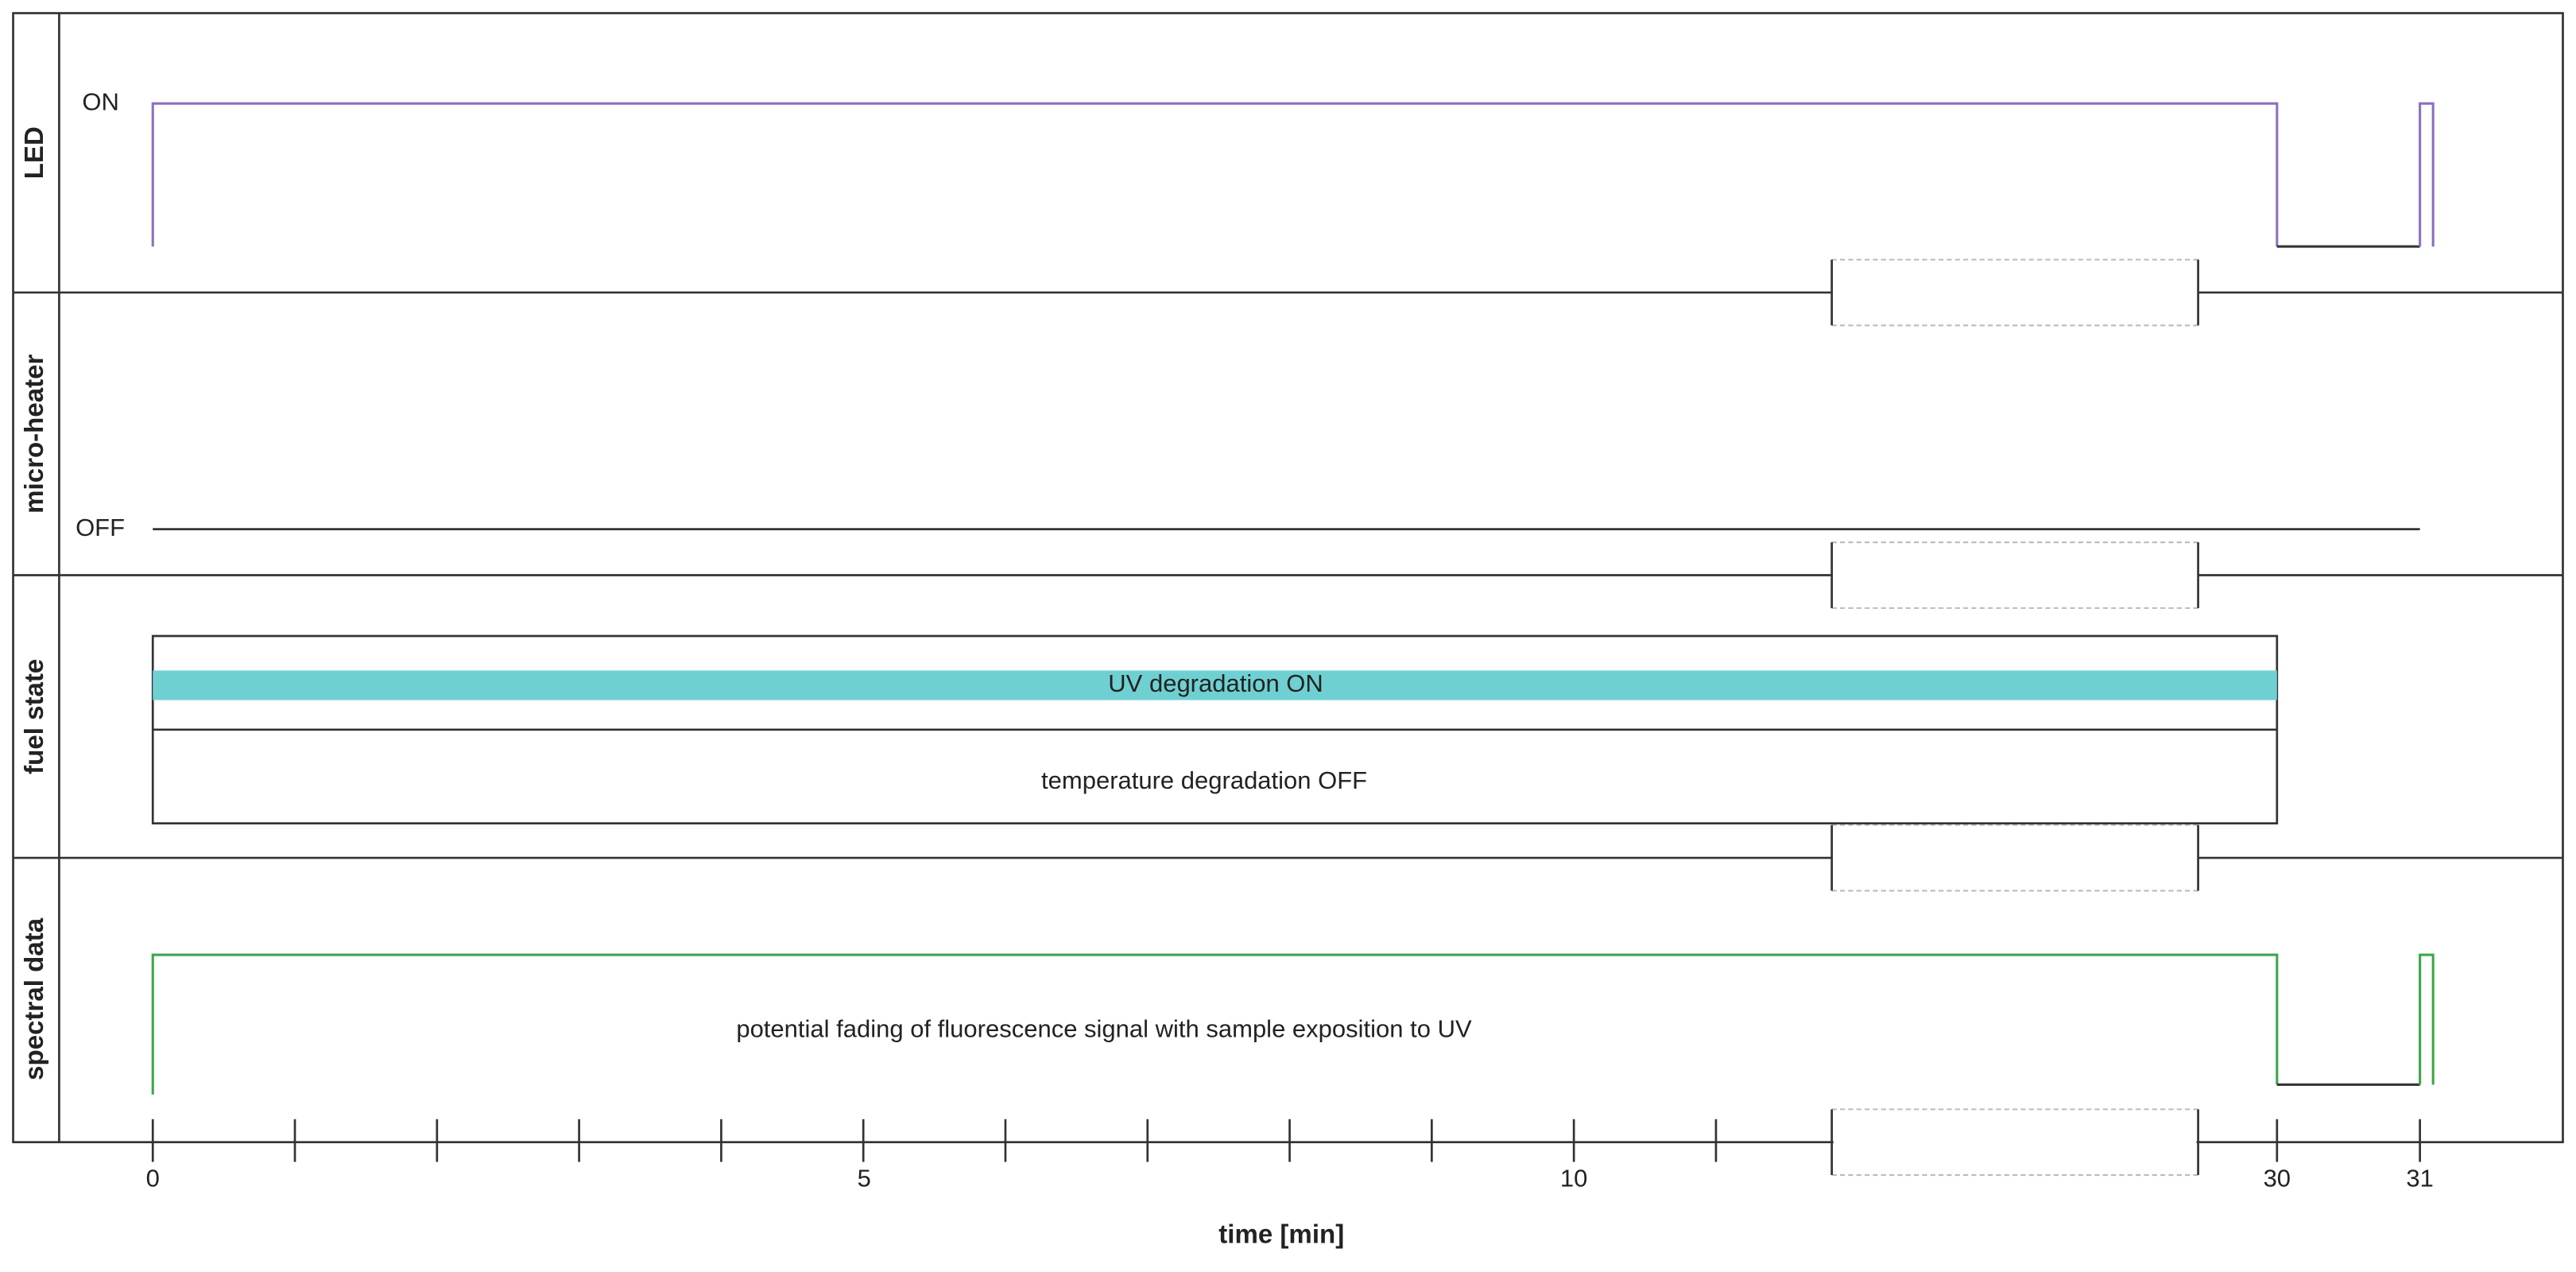 The width and height of the screenshot is (2576, 1272). I want to click on temp-label: temperature degradation OFF, so click(1204, 780).